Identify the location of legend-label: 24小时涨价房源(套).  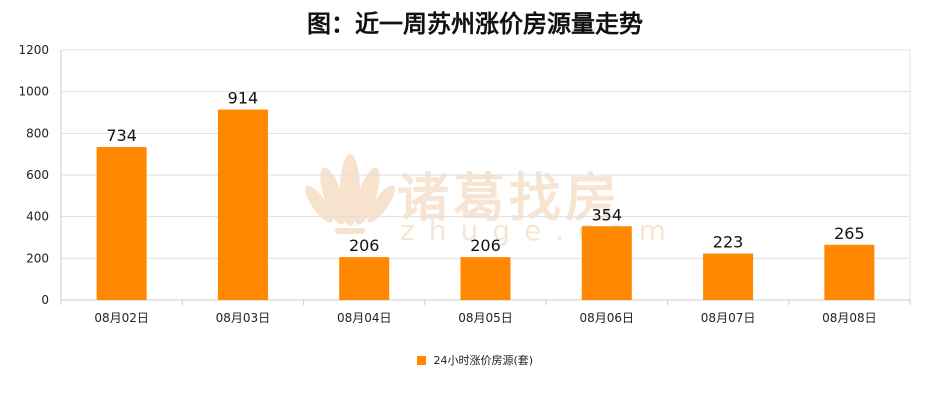
(483, 360).